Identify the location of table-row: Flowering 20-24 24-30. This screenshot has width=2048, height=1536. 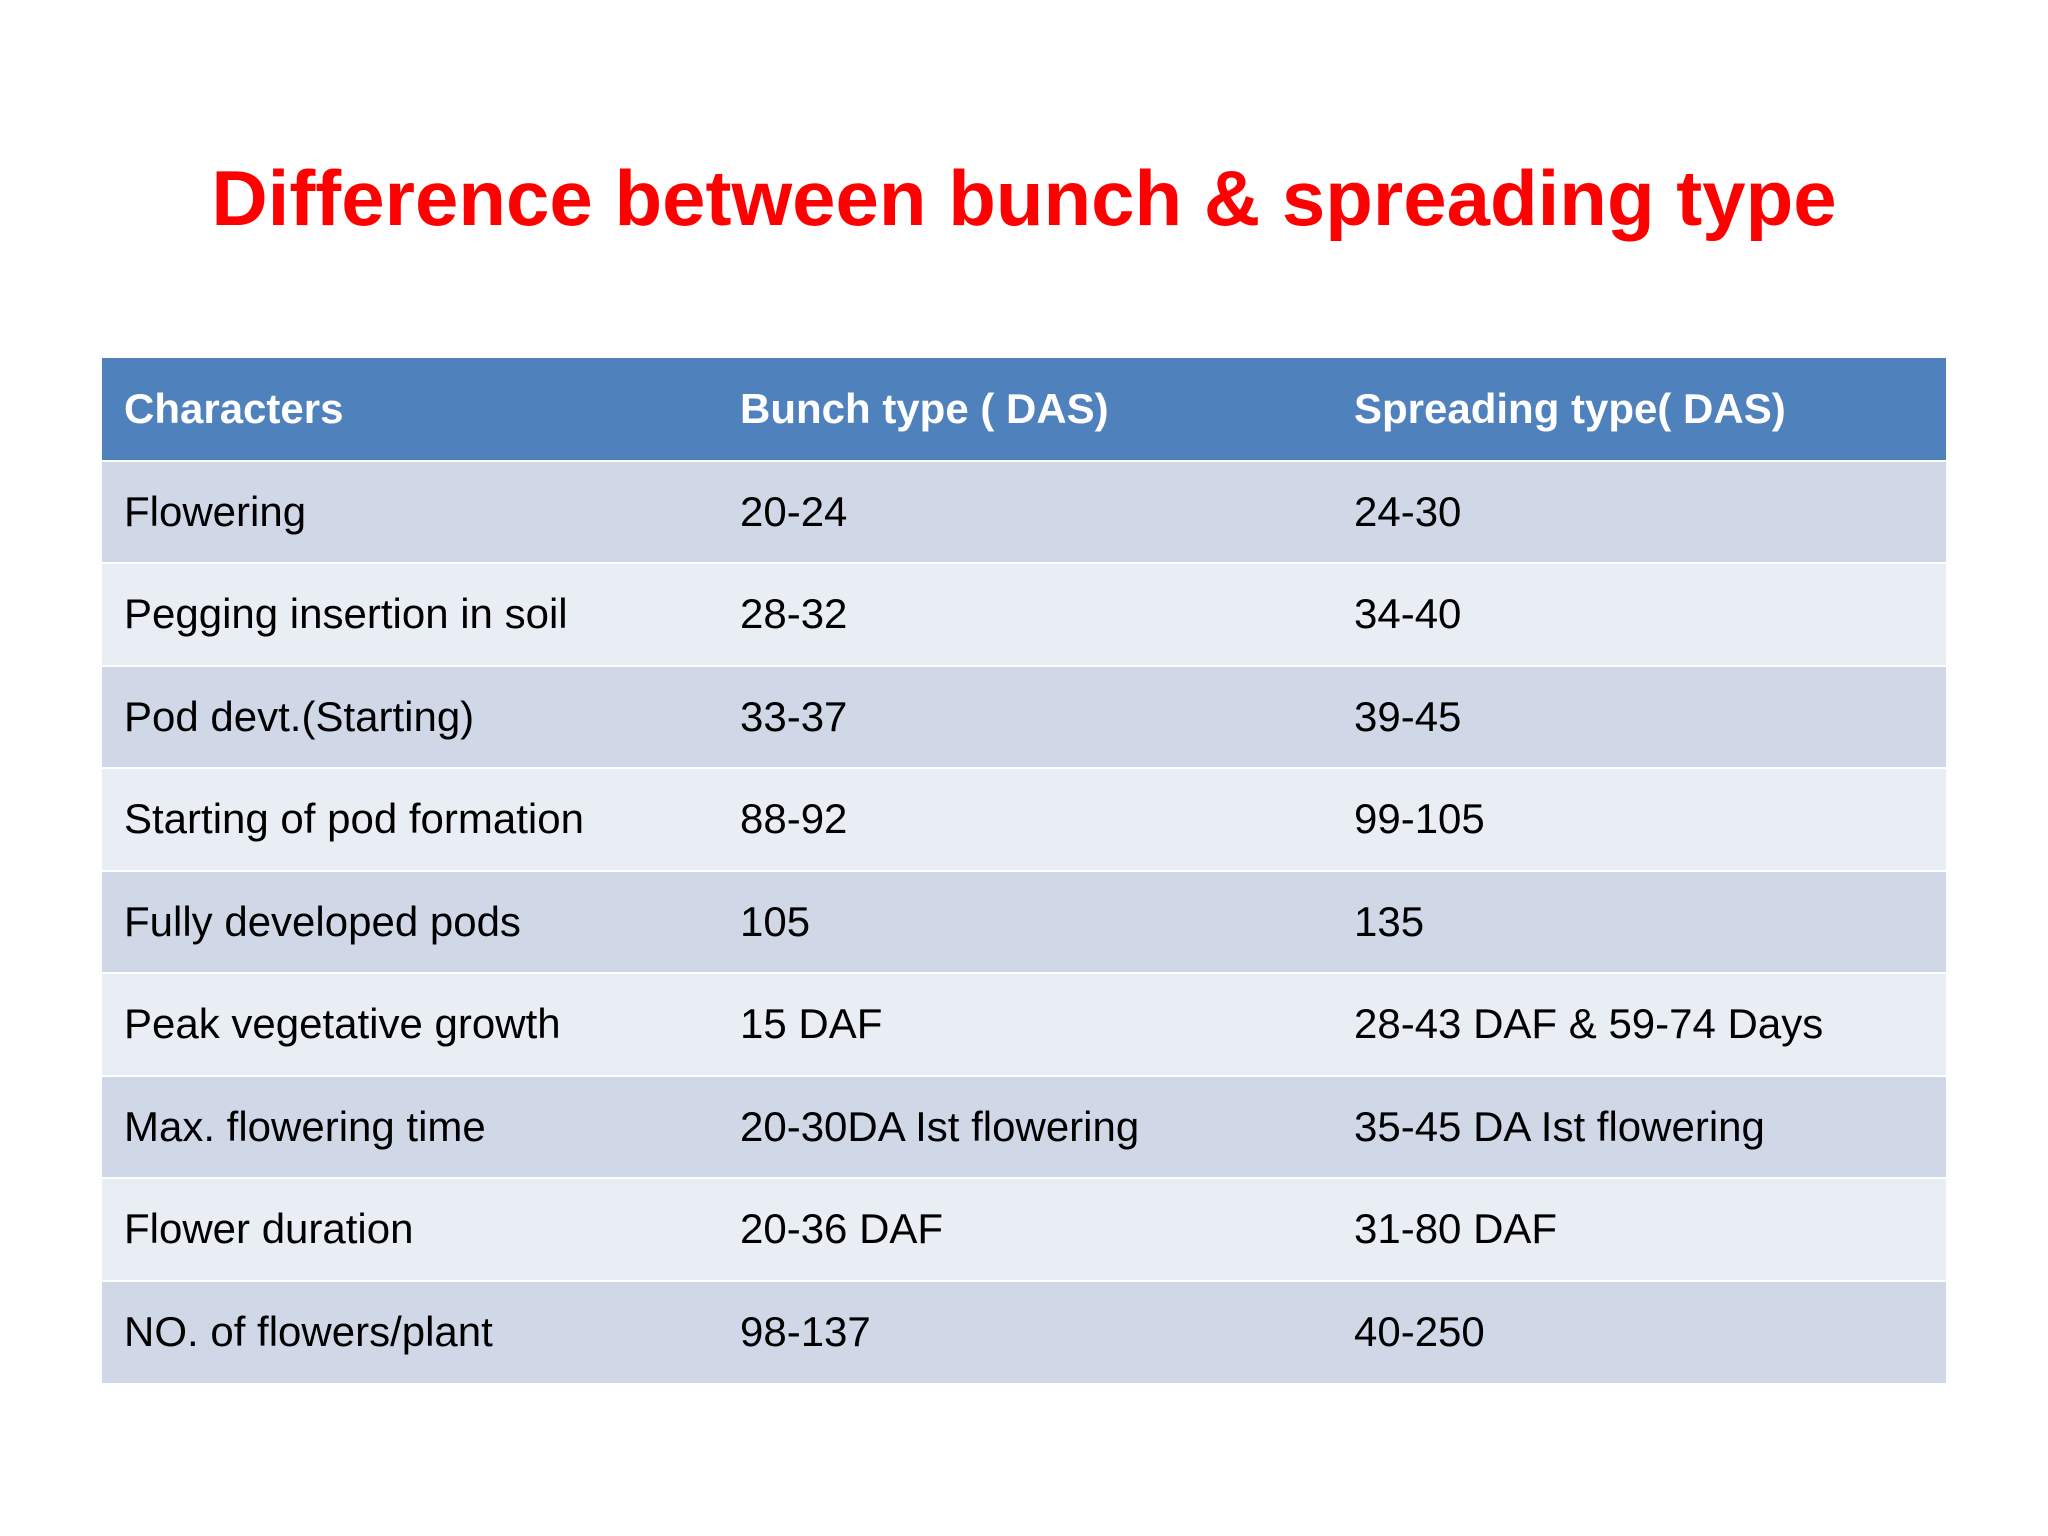
(1024, 511).